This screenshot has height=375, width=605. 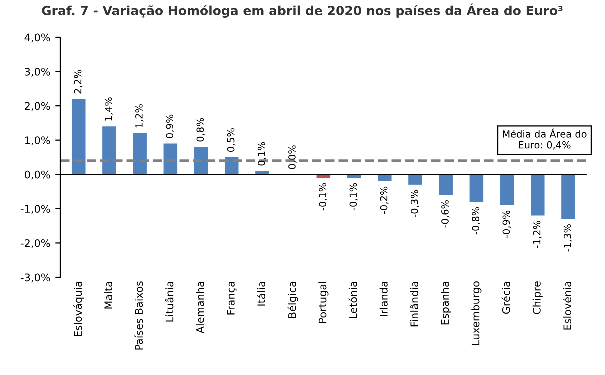 What do you see at coordinates (201, 130) in the screenshot?
I see `data-label: 0,8%` at bounding box center [201, 130].